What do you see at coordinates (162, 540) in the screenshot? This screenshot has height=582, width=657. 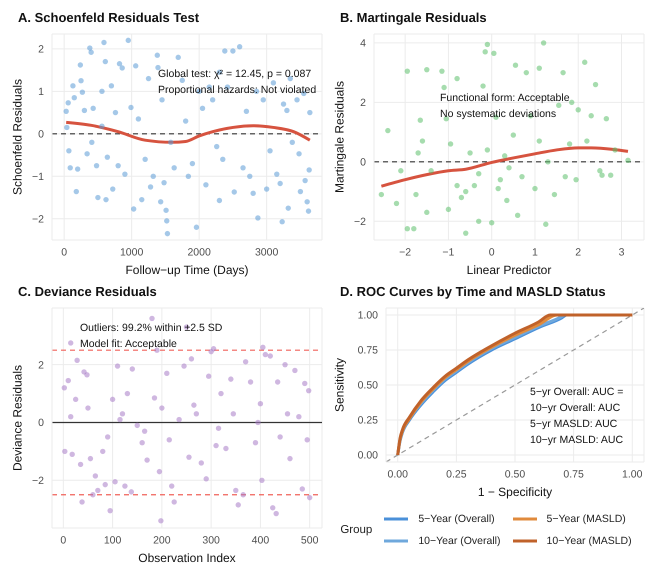 I see `x-tick-label: 200` at bounding box center [162, 540].